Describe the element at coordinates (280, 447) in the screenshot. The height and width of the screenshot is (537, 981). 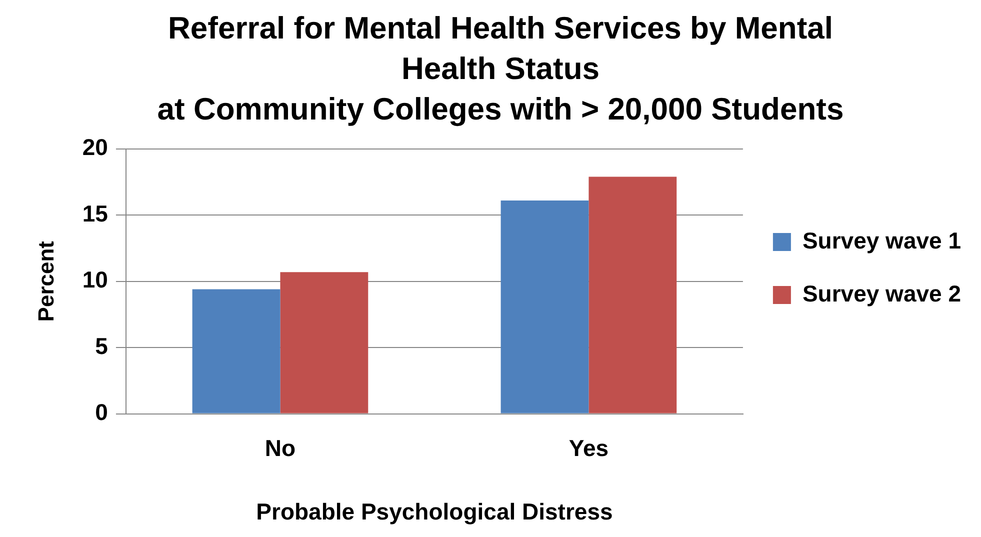
I see `x-tick-label: No` at that location.